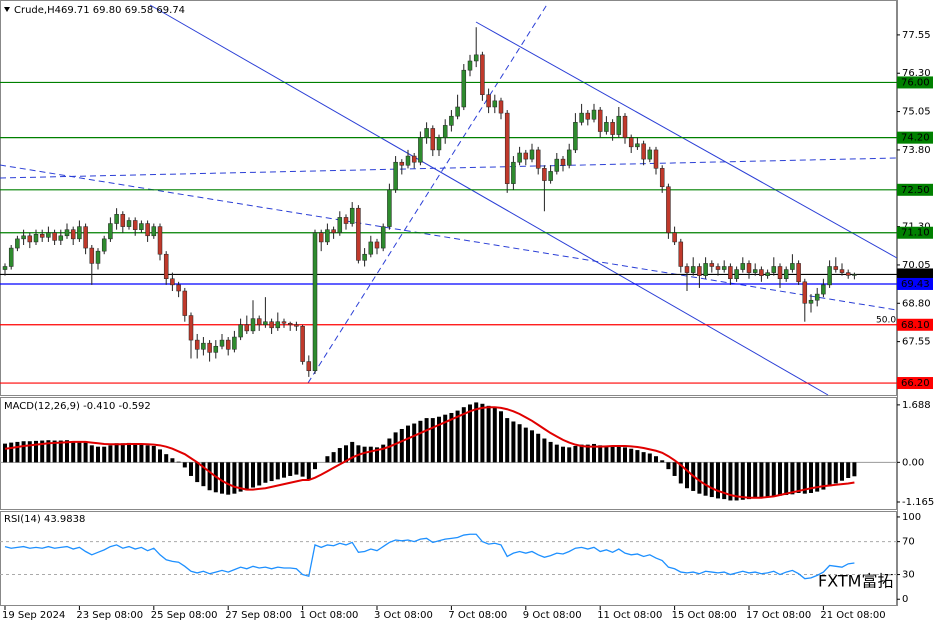 The height and width of the screenshot is (624, 936). What do you see at coordinates (916, 112) in the screenshot?
I see `y-tick-label: 75.05` at bounding box center [916, 112].